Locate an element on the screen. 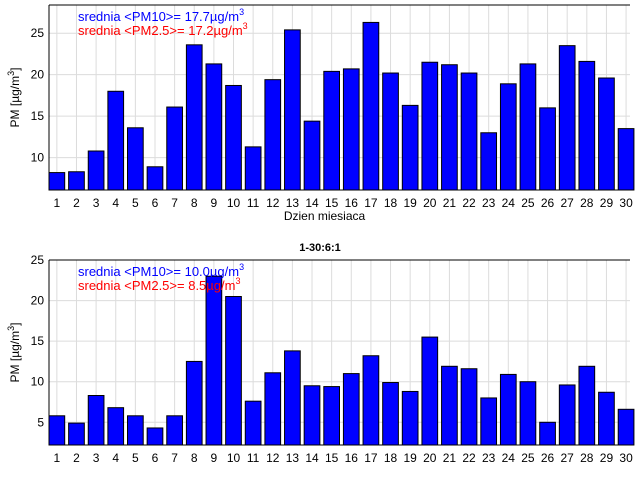 Image resolution: width=640 pixels, height=480 pixels. chart-title: 1-30:6:1 is located at coordinates (320, 248).